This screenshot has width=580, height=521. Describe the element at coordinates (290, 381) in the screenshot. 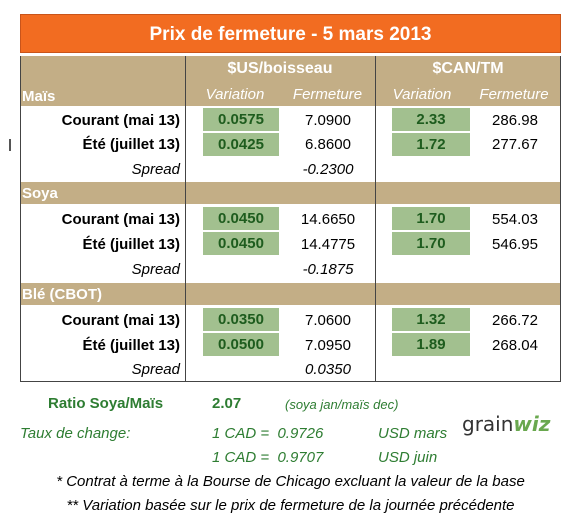

I see `table-border-bottom` at that location.